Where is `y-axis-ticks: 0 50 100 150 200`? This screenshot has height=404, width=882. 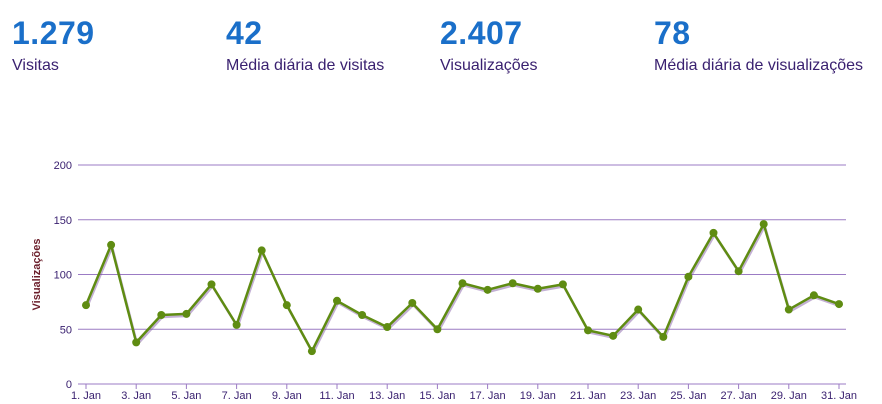 y-axis-ticks: 0 50 100 150 200 is located at coordinates (63, 275).